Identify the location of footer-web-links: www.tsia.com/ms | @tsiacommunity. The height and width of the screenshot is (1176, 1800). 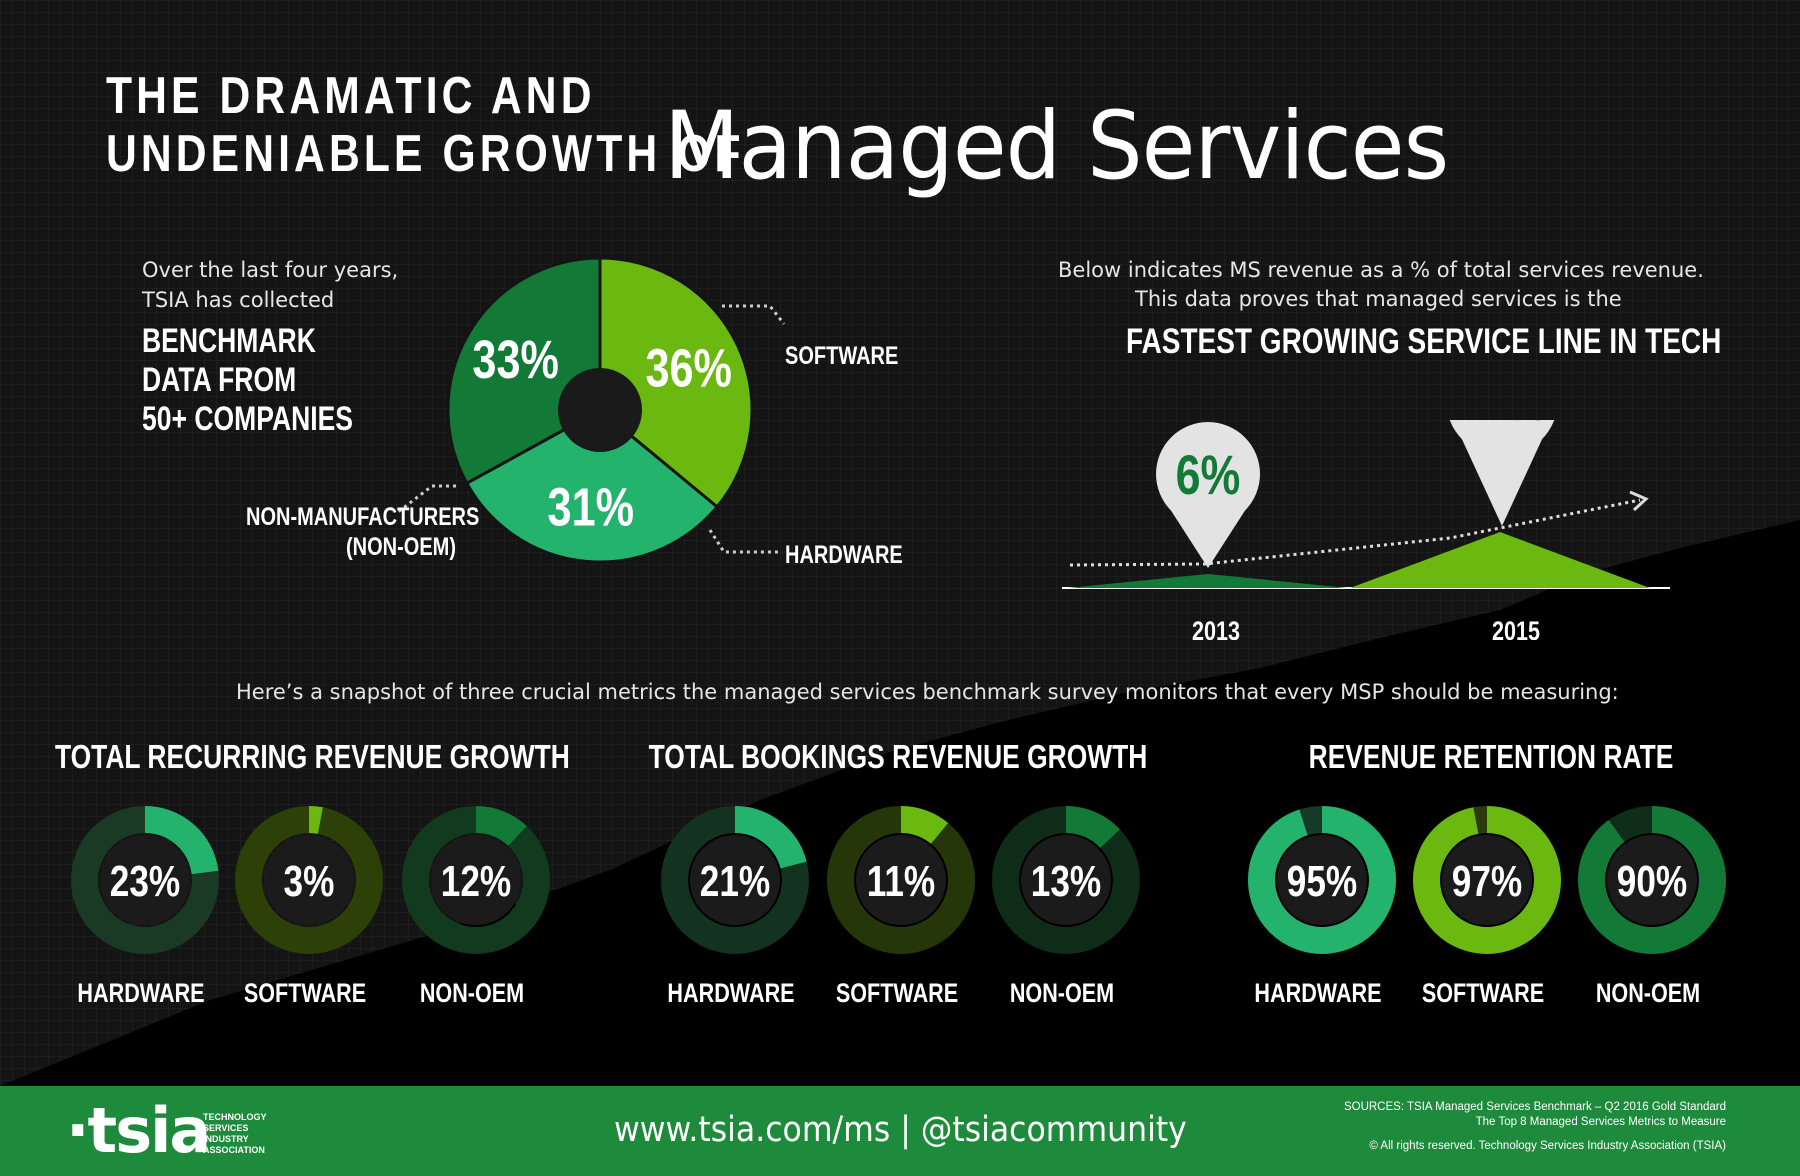
(900, 1130).